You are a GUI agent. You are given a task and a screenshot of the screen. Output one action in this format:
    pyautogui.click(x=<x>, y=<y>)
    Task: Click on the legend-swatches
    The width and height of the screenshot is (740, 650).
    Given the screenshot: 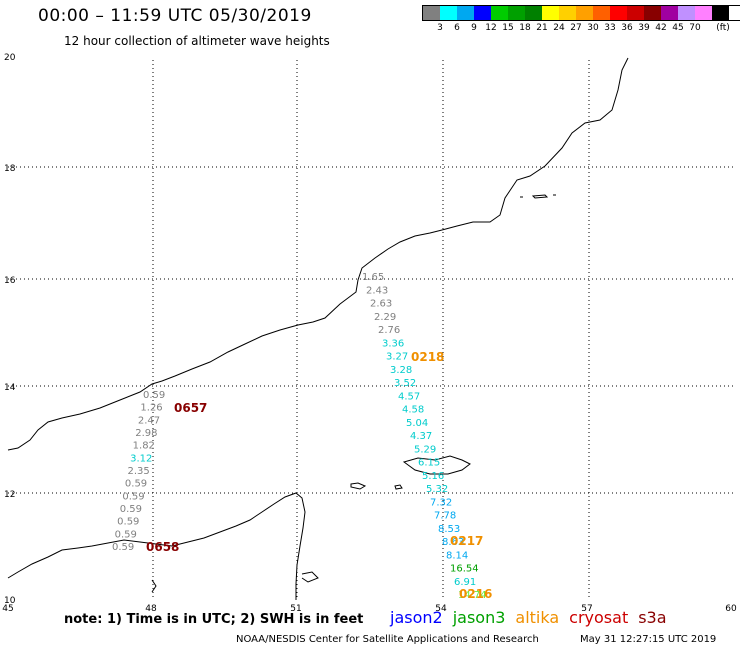 What is the action you would take?
    pyautogui.click(x=581, y=13)
    